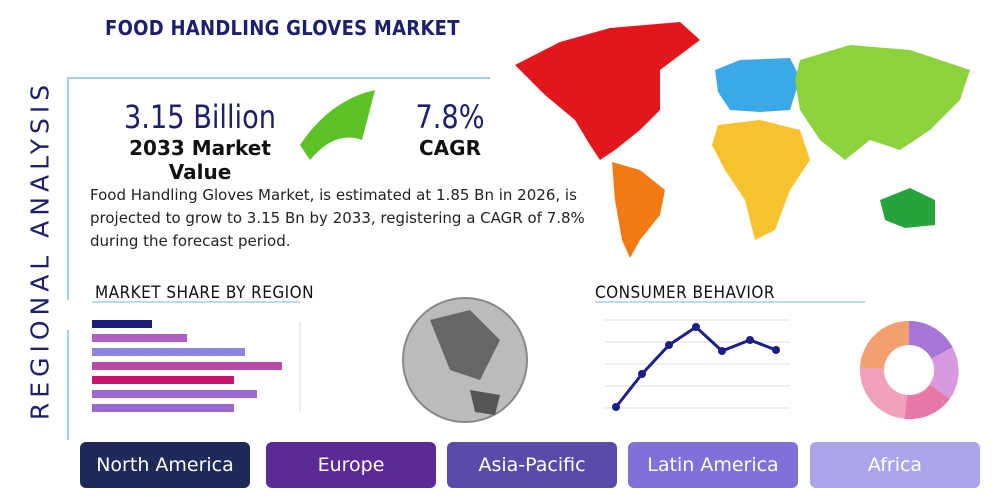  I want to click on stat-value: 3.15 Billion, so click(200, 117).